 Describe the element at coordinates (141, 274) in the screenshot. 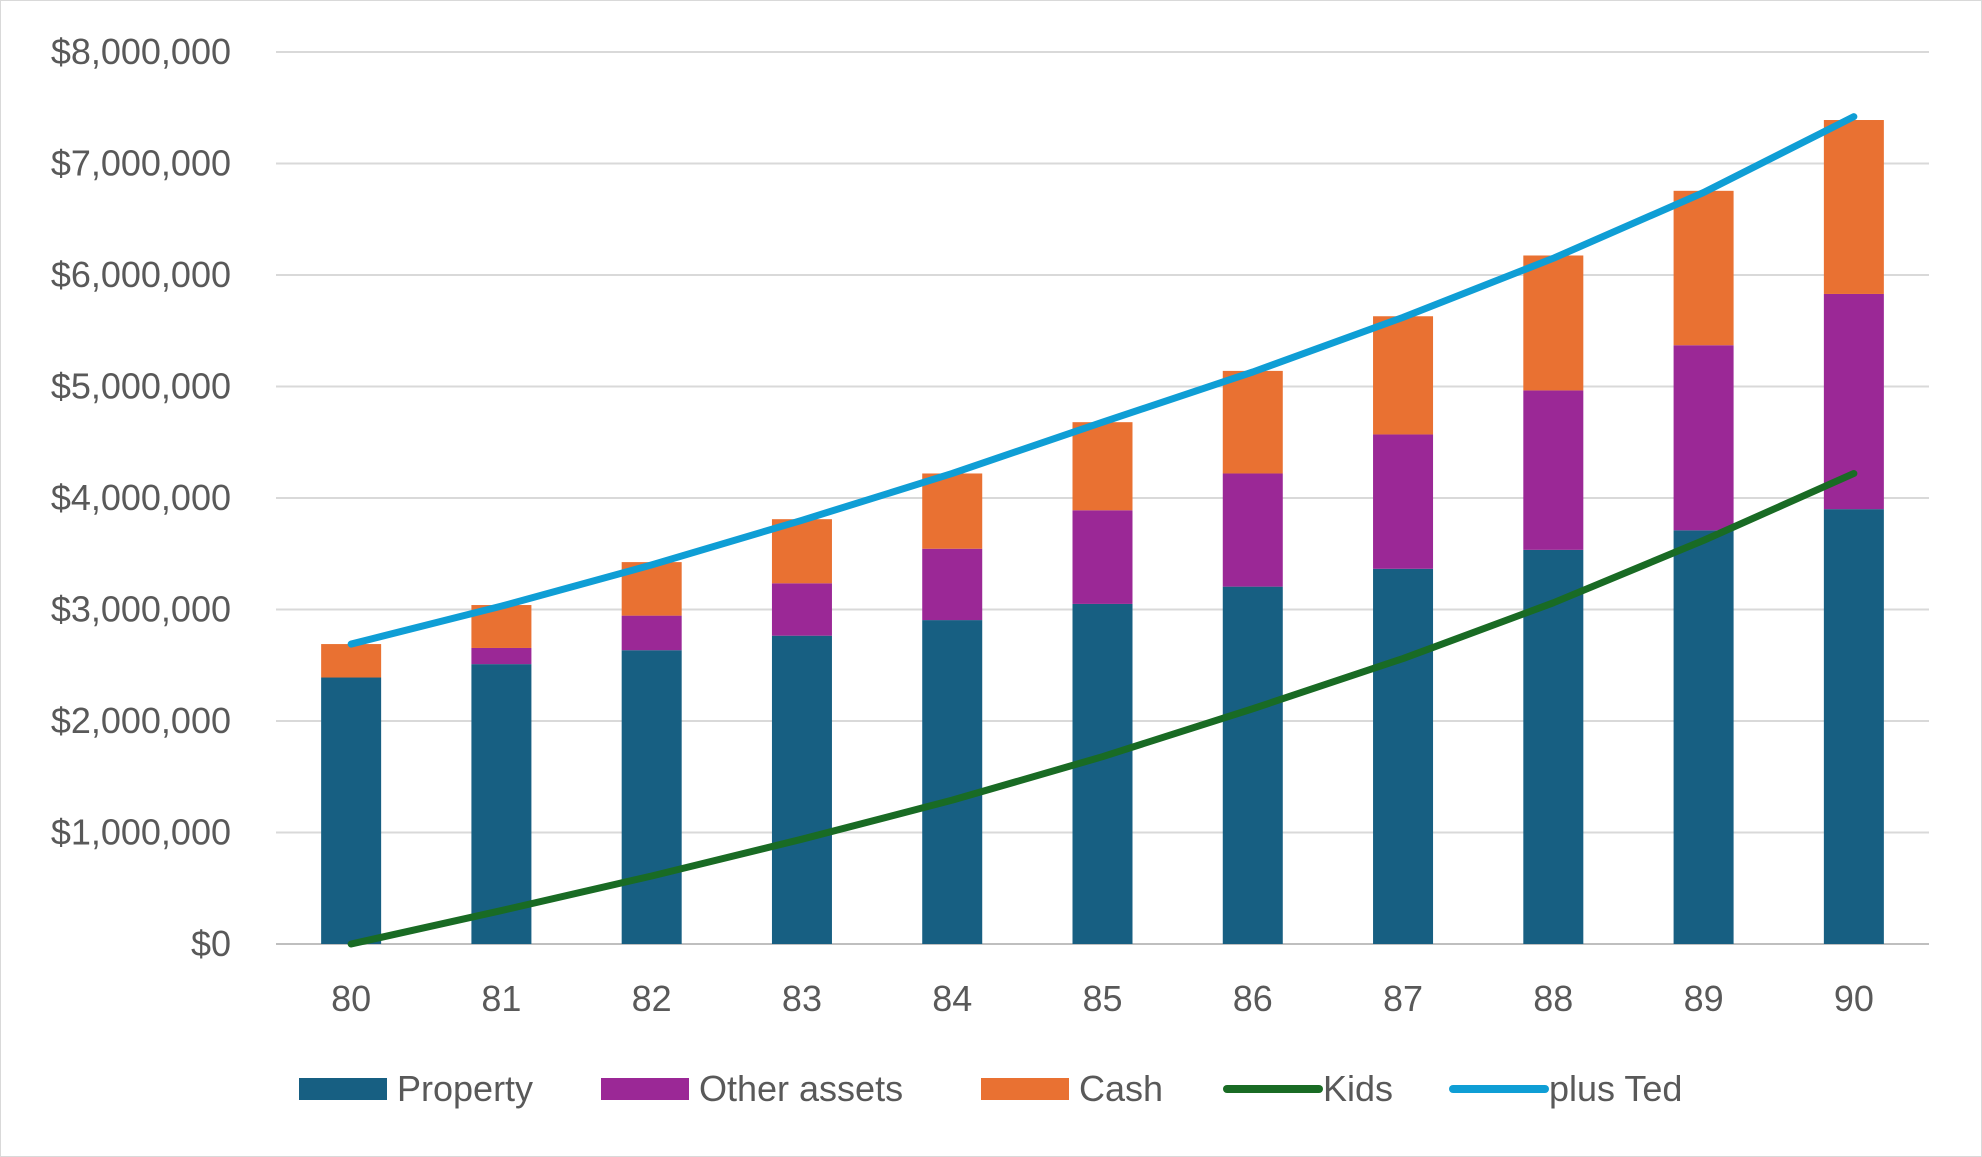

I see `y-tick-label: $6,000,000` at that location.